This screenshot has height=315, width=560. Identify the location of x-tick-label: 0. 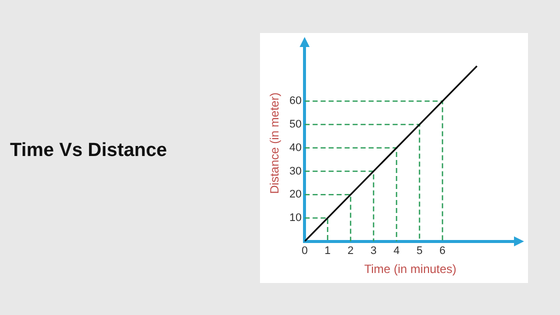
(305, 251).